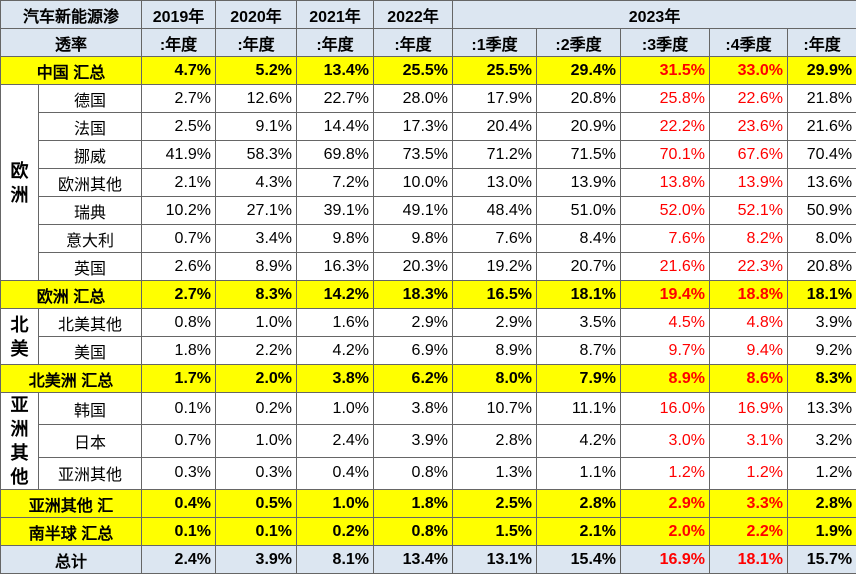  Describe the element at coordinates (90, 183) in the screenshot. I see `row-label: 欧洲其他` at that location.